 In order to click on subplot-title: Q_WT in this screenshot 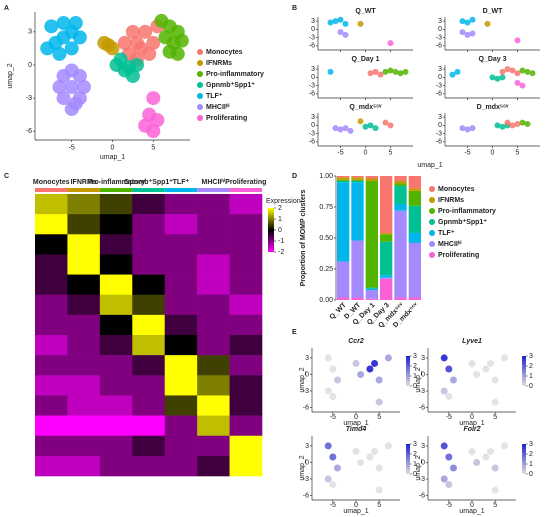, I will do `click(365, 11)`.